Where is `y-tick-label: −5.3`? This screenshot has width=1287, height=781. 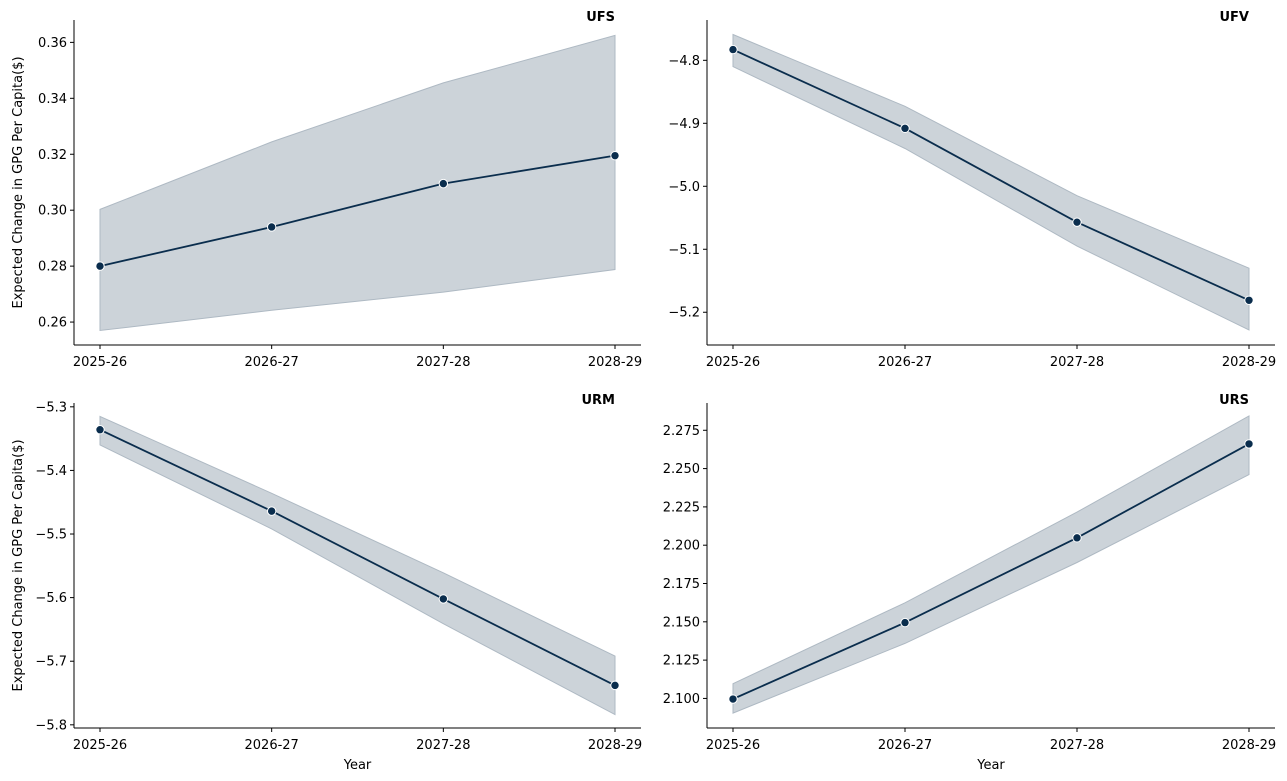
y-tick-label: −5.3 is located at coordinates (51, 407).